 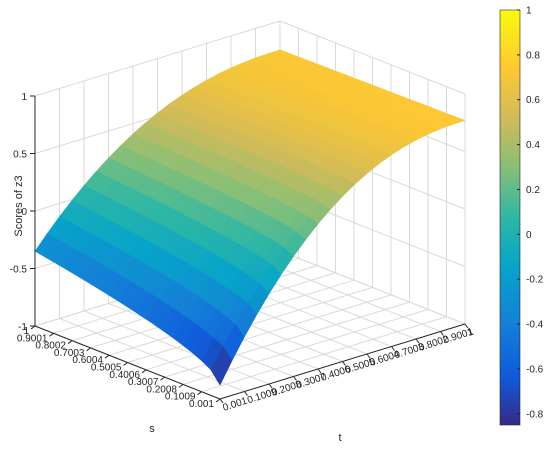 What do you see at coordinates (535, 414) in the screenshot?
I see `colorbar-tick-label: -0.8` at bounding box center [535, 414].